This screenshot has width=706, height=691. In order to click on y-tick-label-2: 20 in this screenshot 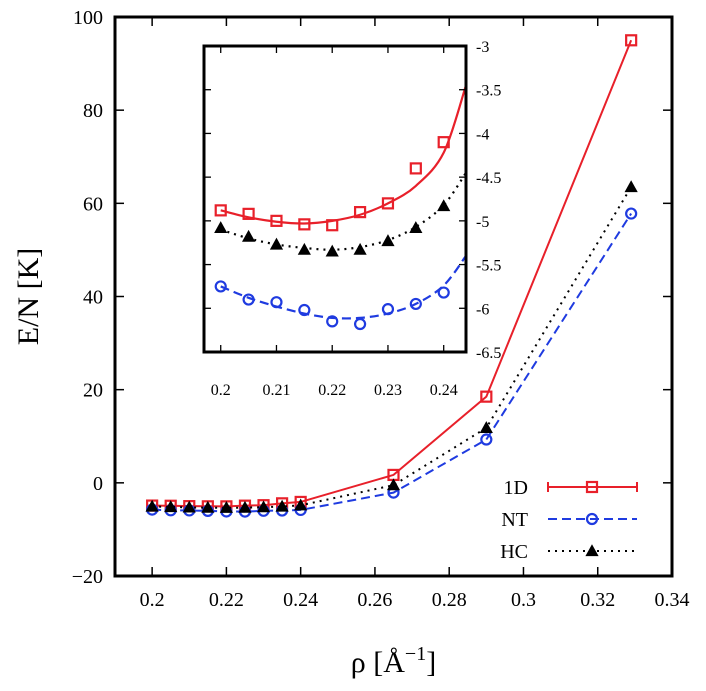, I will do `click(93, 391)`.